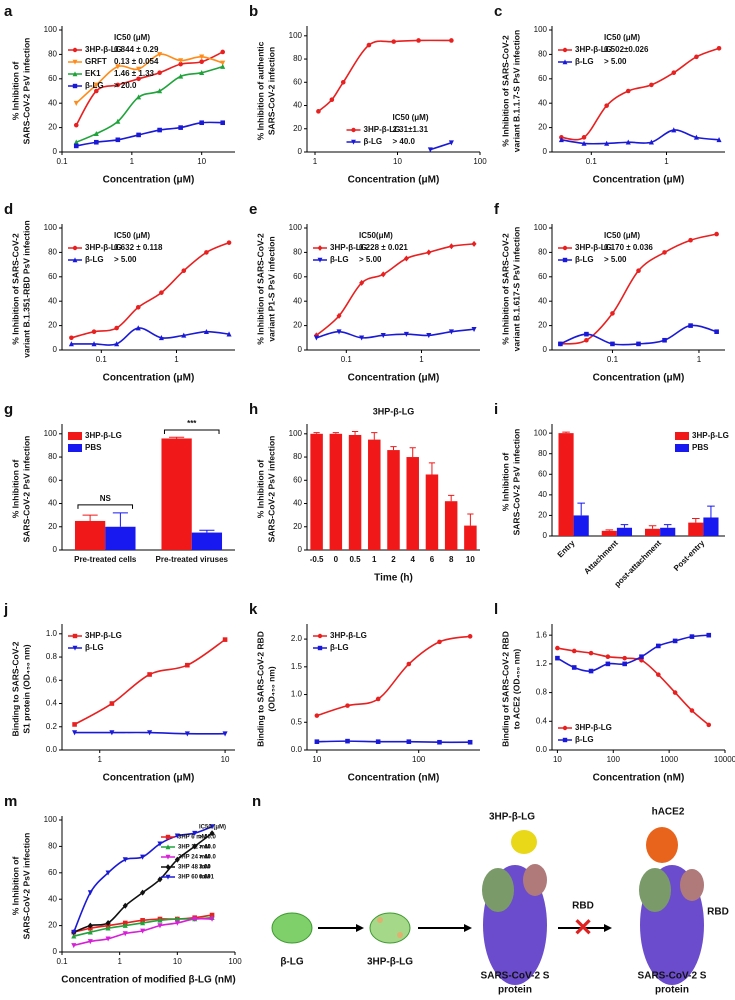 The height and width of the screenshot is (1000, 735). Describe the element at coordinates (194, 848) in the screenshot. I see `legend-label: 3HP 12 mM` at that location.